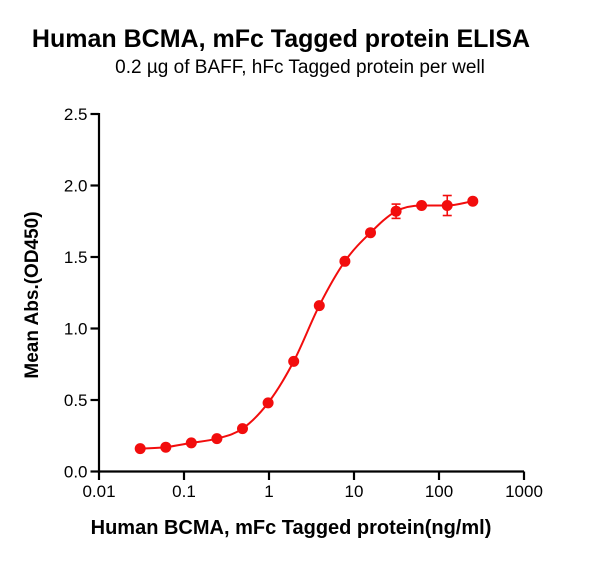  Describe the element at coordinates (268, 491) in the screenshot. I see `x-tick-label: 1` at that location.